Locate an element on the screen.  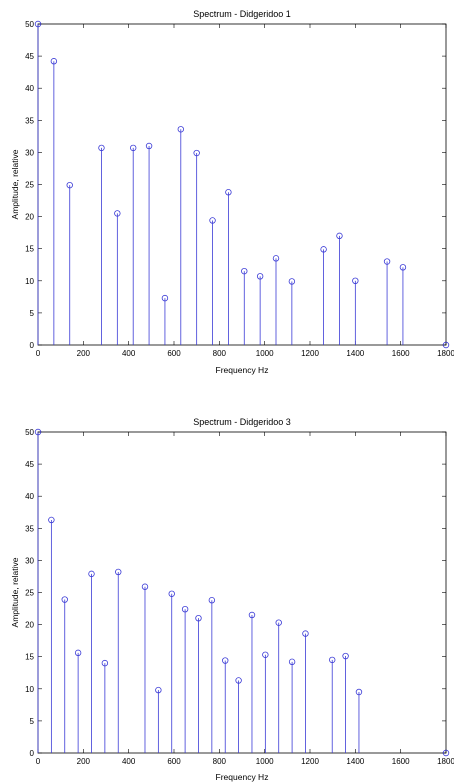
chart-title: Spectrum - Didgeridoo 3 is located at coordinates (242, 422).